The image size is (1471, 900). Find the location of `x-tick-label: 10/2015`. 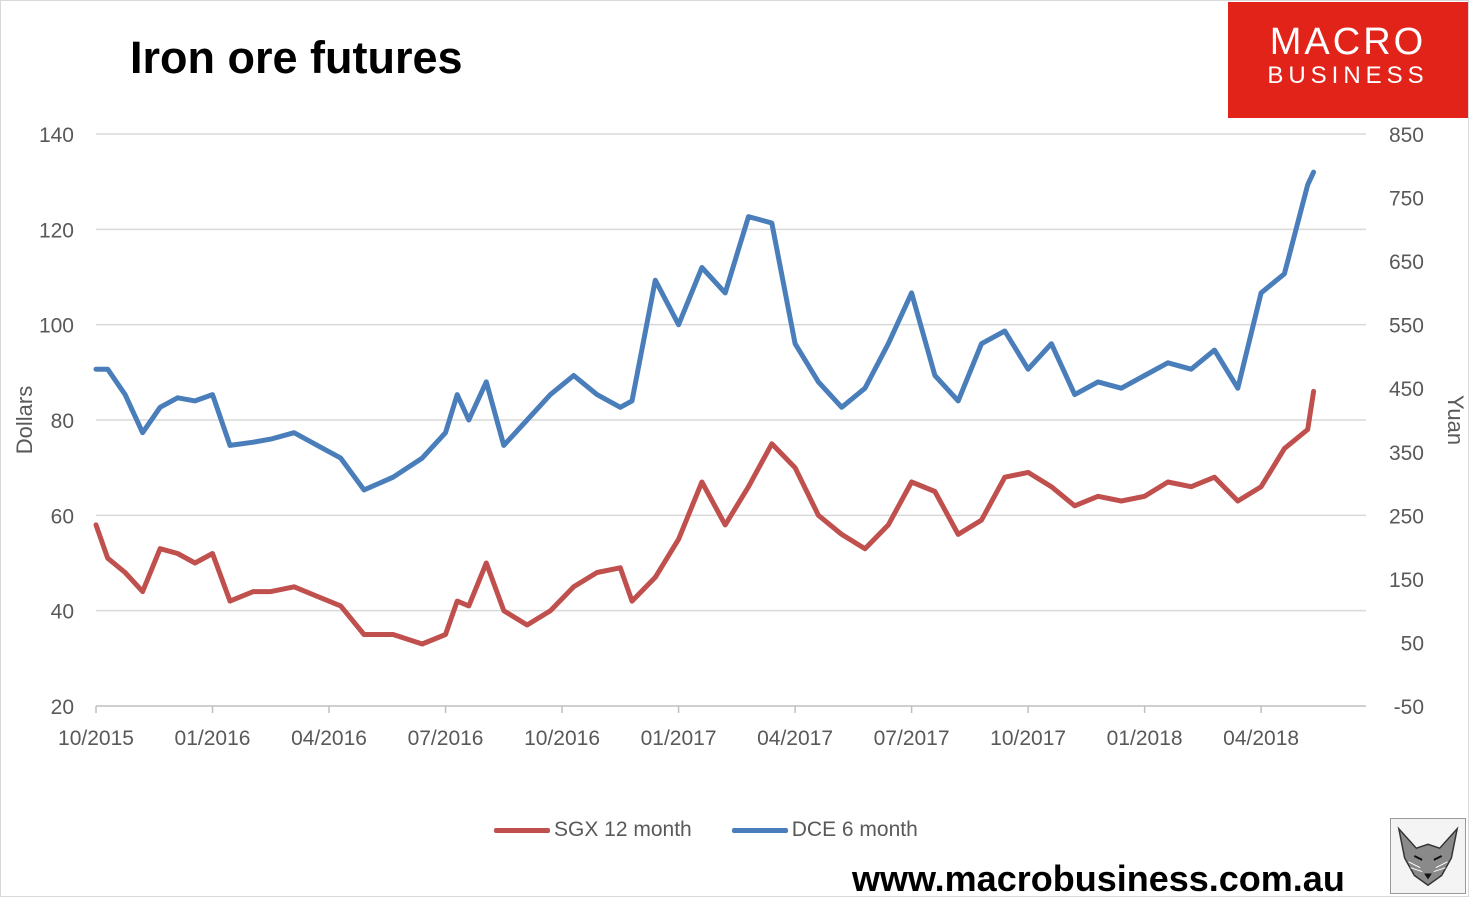

x-tick-label: 10/2015 is located at coordinates (96, 738).